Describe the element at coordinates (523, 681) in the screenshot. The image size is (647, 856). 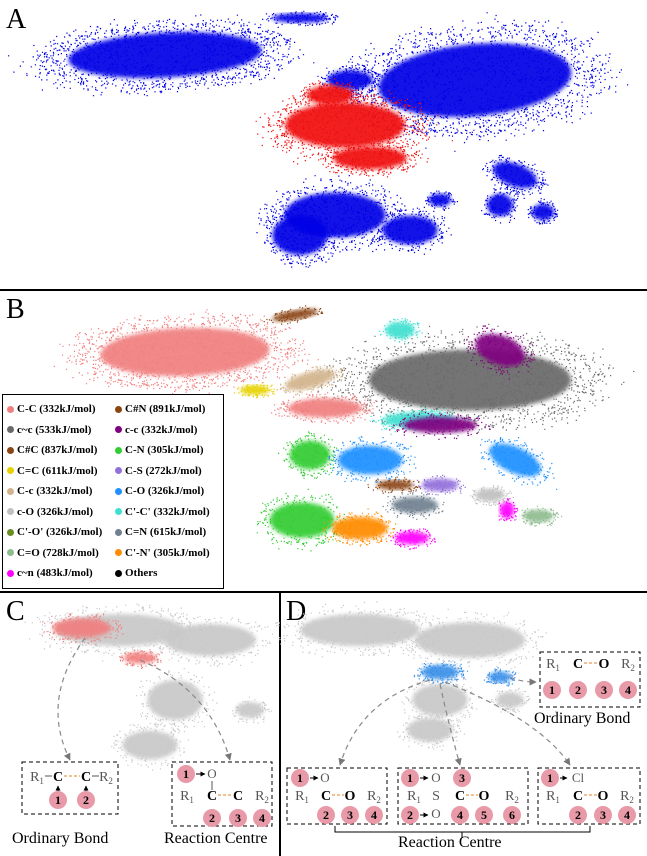
I see `curve-d-to-ordinary` at that location.